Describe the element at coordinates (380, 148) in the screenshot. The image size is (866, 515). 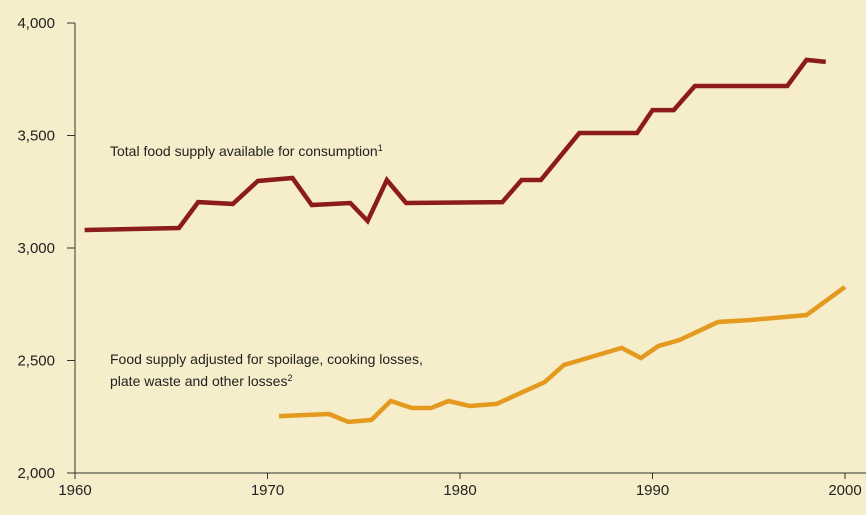
I see `footnote-mark: 1` at that location.